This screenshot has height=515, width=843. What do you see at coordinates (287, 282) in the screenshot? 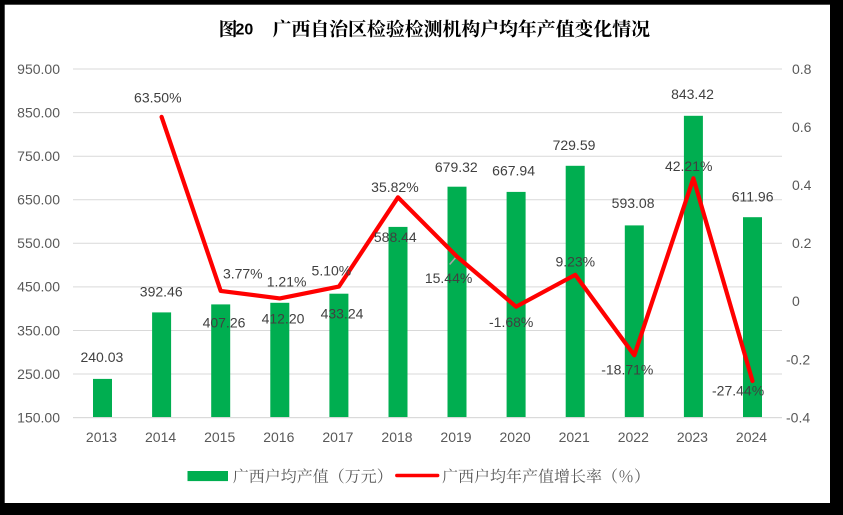
I see `svg-text: 1.21%` at bounding box center [287, 282].